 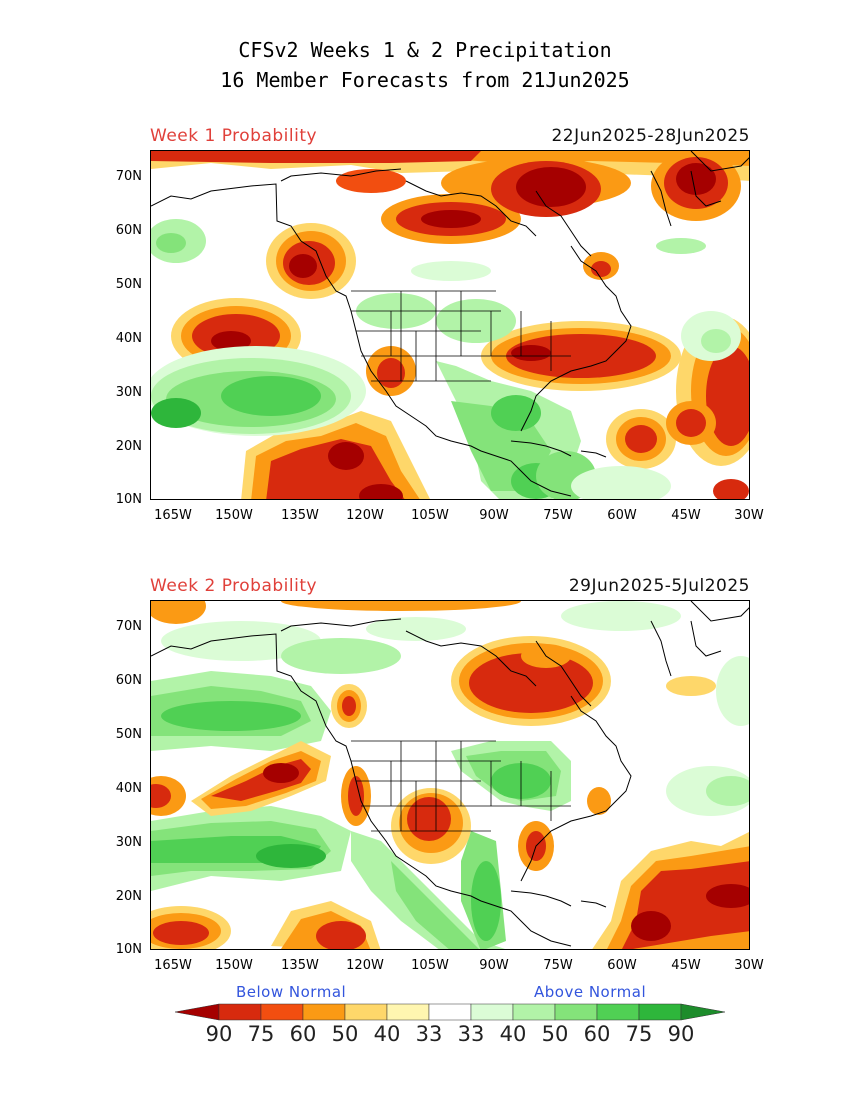 I want to click on colorbar-left-arrow, so click(x=197, y=1012).